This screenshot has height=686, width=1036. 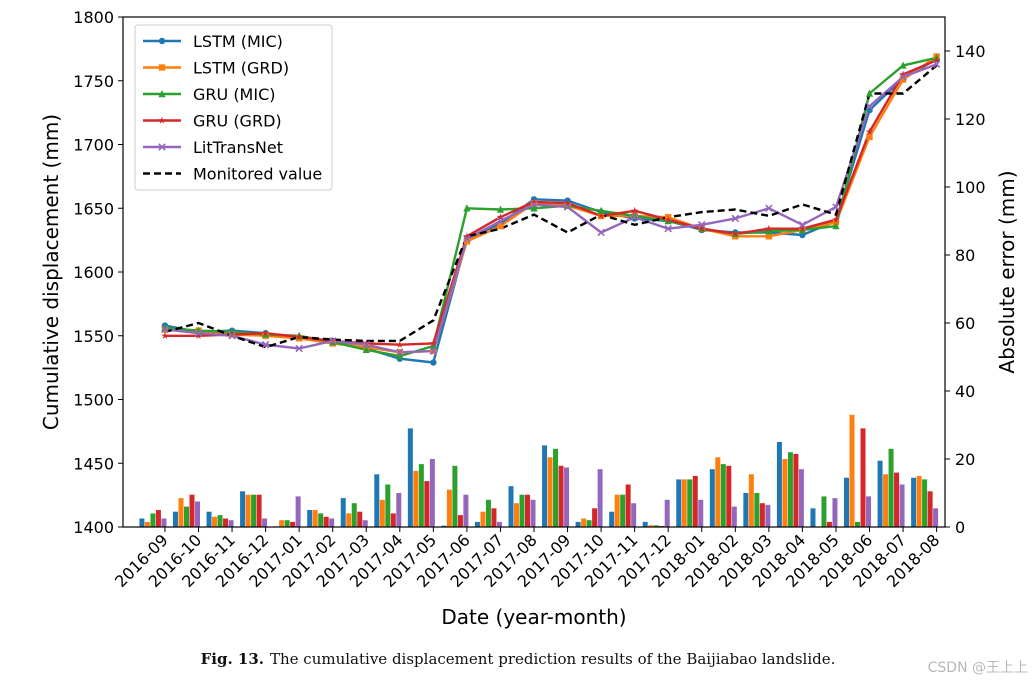 What do you see at coordinates (162, 147) in the screenshot?
I see `legend-marker-littransnet` at bounding box center [162, 147].